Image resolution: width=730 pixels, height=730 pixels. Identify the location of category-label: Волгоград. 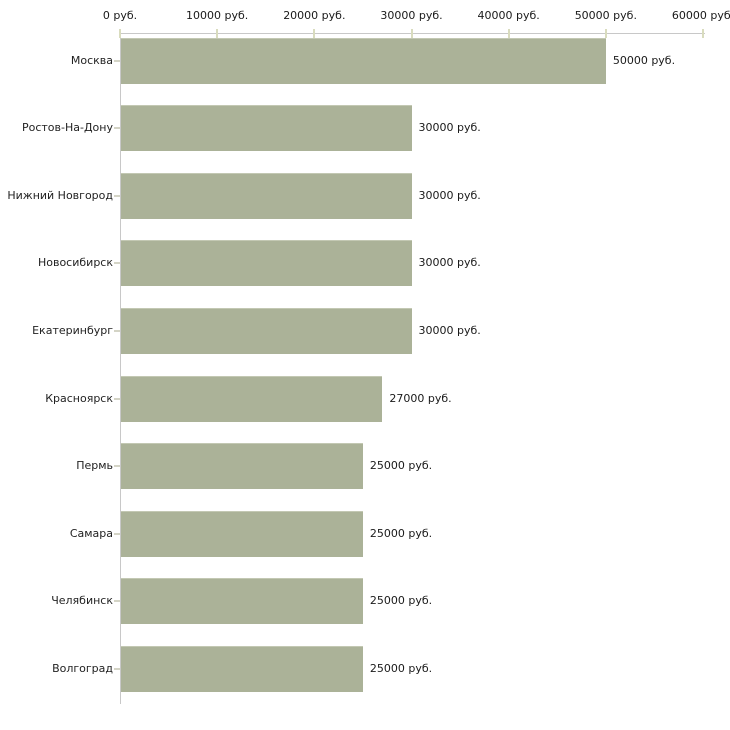
(82, 668).